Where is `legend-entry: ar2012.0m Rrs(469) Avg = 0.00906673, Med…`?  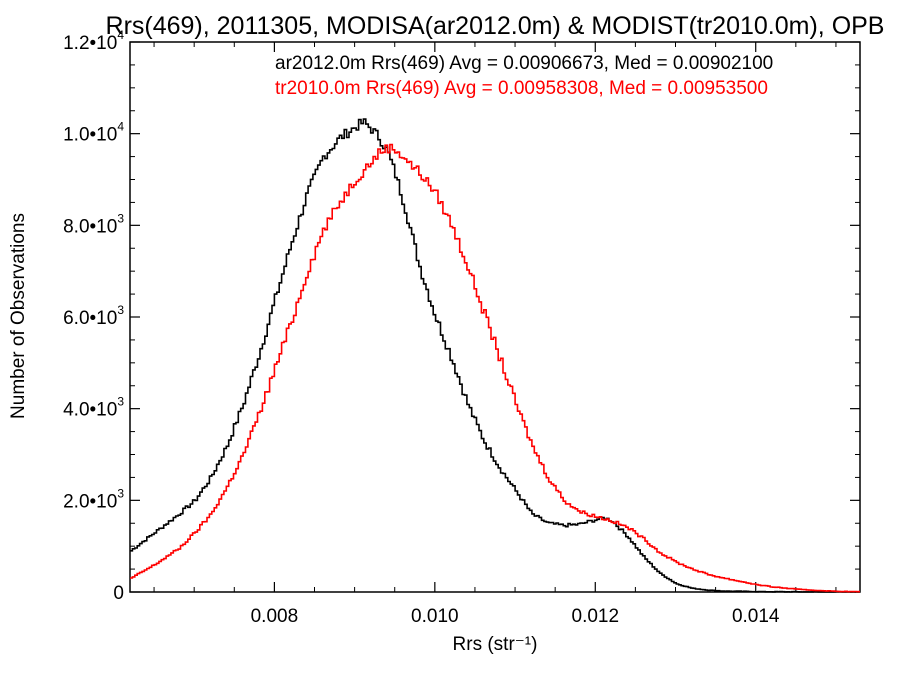
legend-entry: ar2012.0m Rrs(469) Avg = 0.00906673, Med… is located at coordinates (524, 63).